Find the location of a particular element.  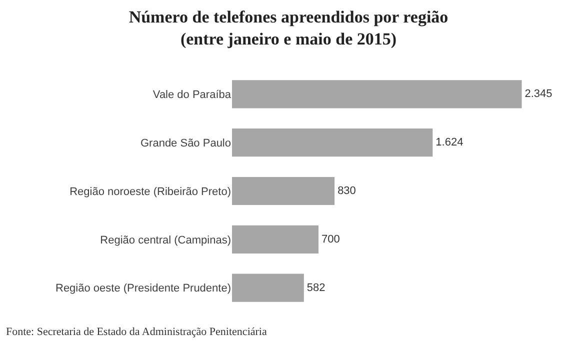

y-tick-label: Região oeste (Presidente Prudente) is located at coordinates (143, 288).